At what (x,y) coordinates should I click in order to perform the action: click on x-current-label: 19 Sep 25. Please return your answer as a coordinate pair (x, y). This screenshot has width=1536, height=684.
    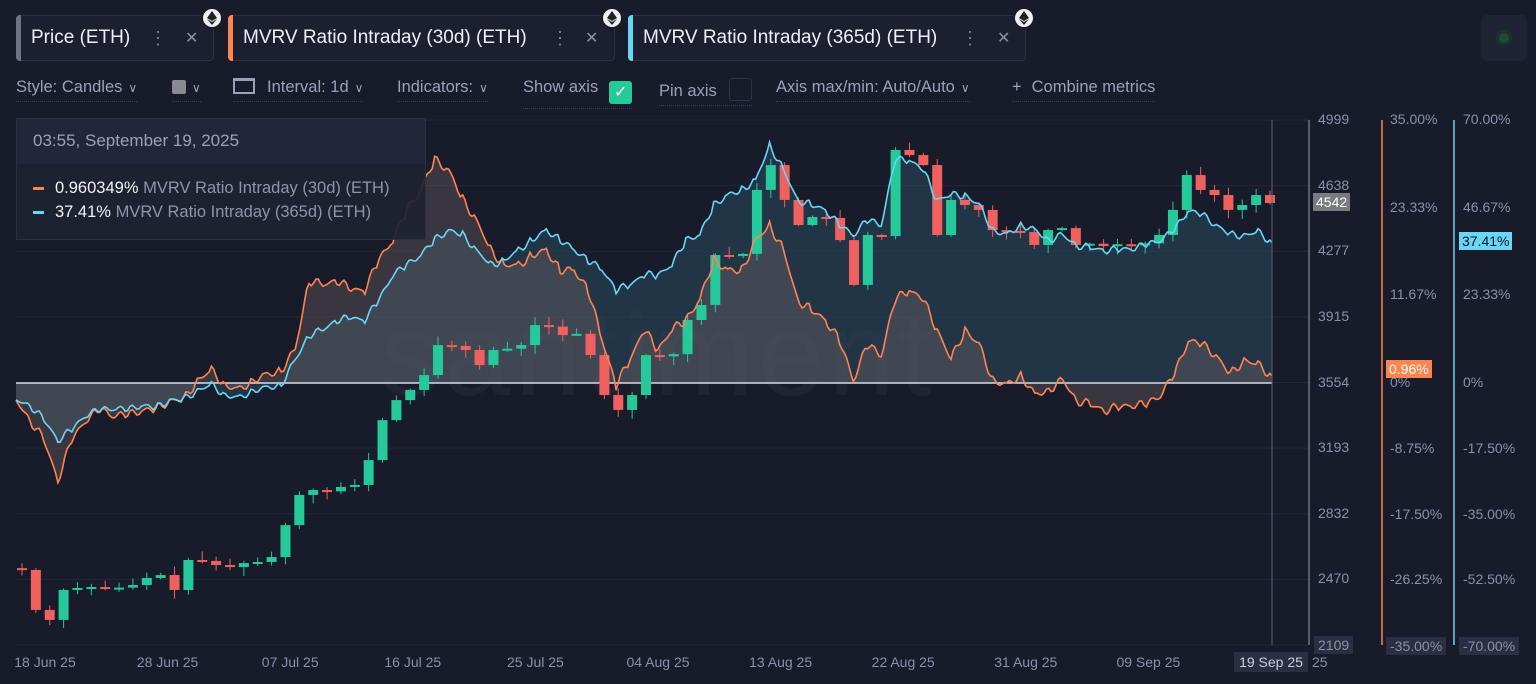
    Looking at the image, I should click on (1271, 662).